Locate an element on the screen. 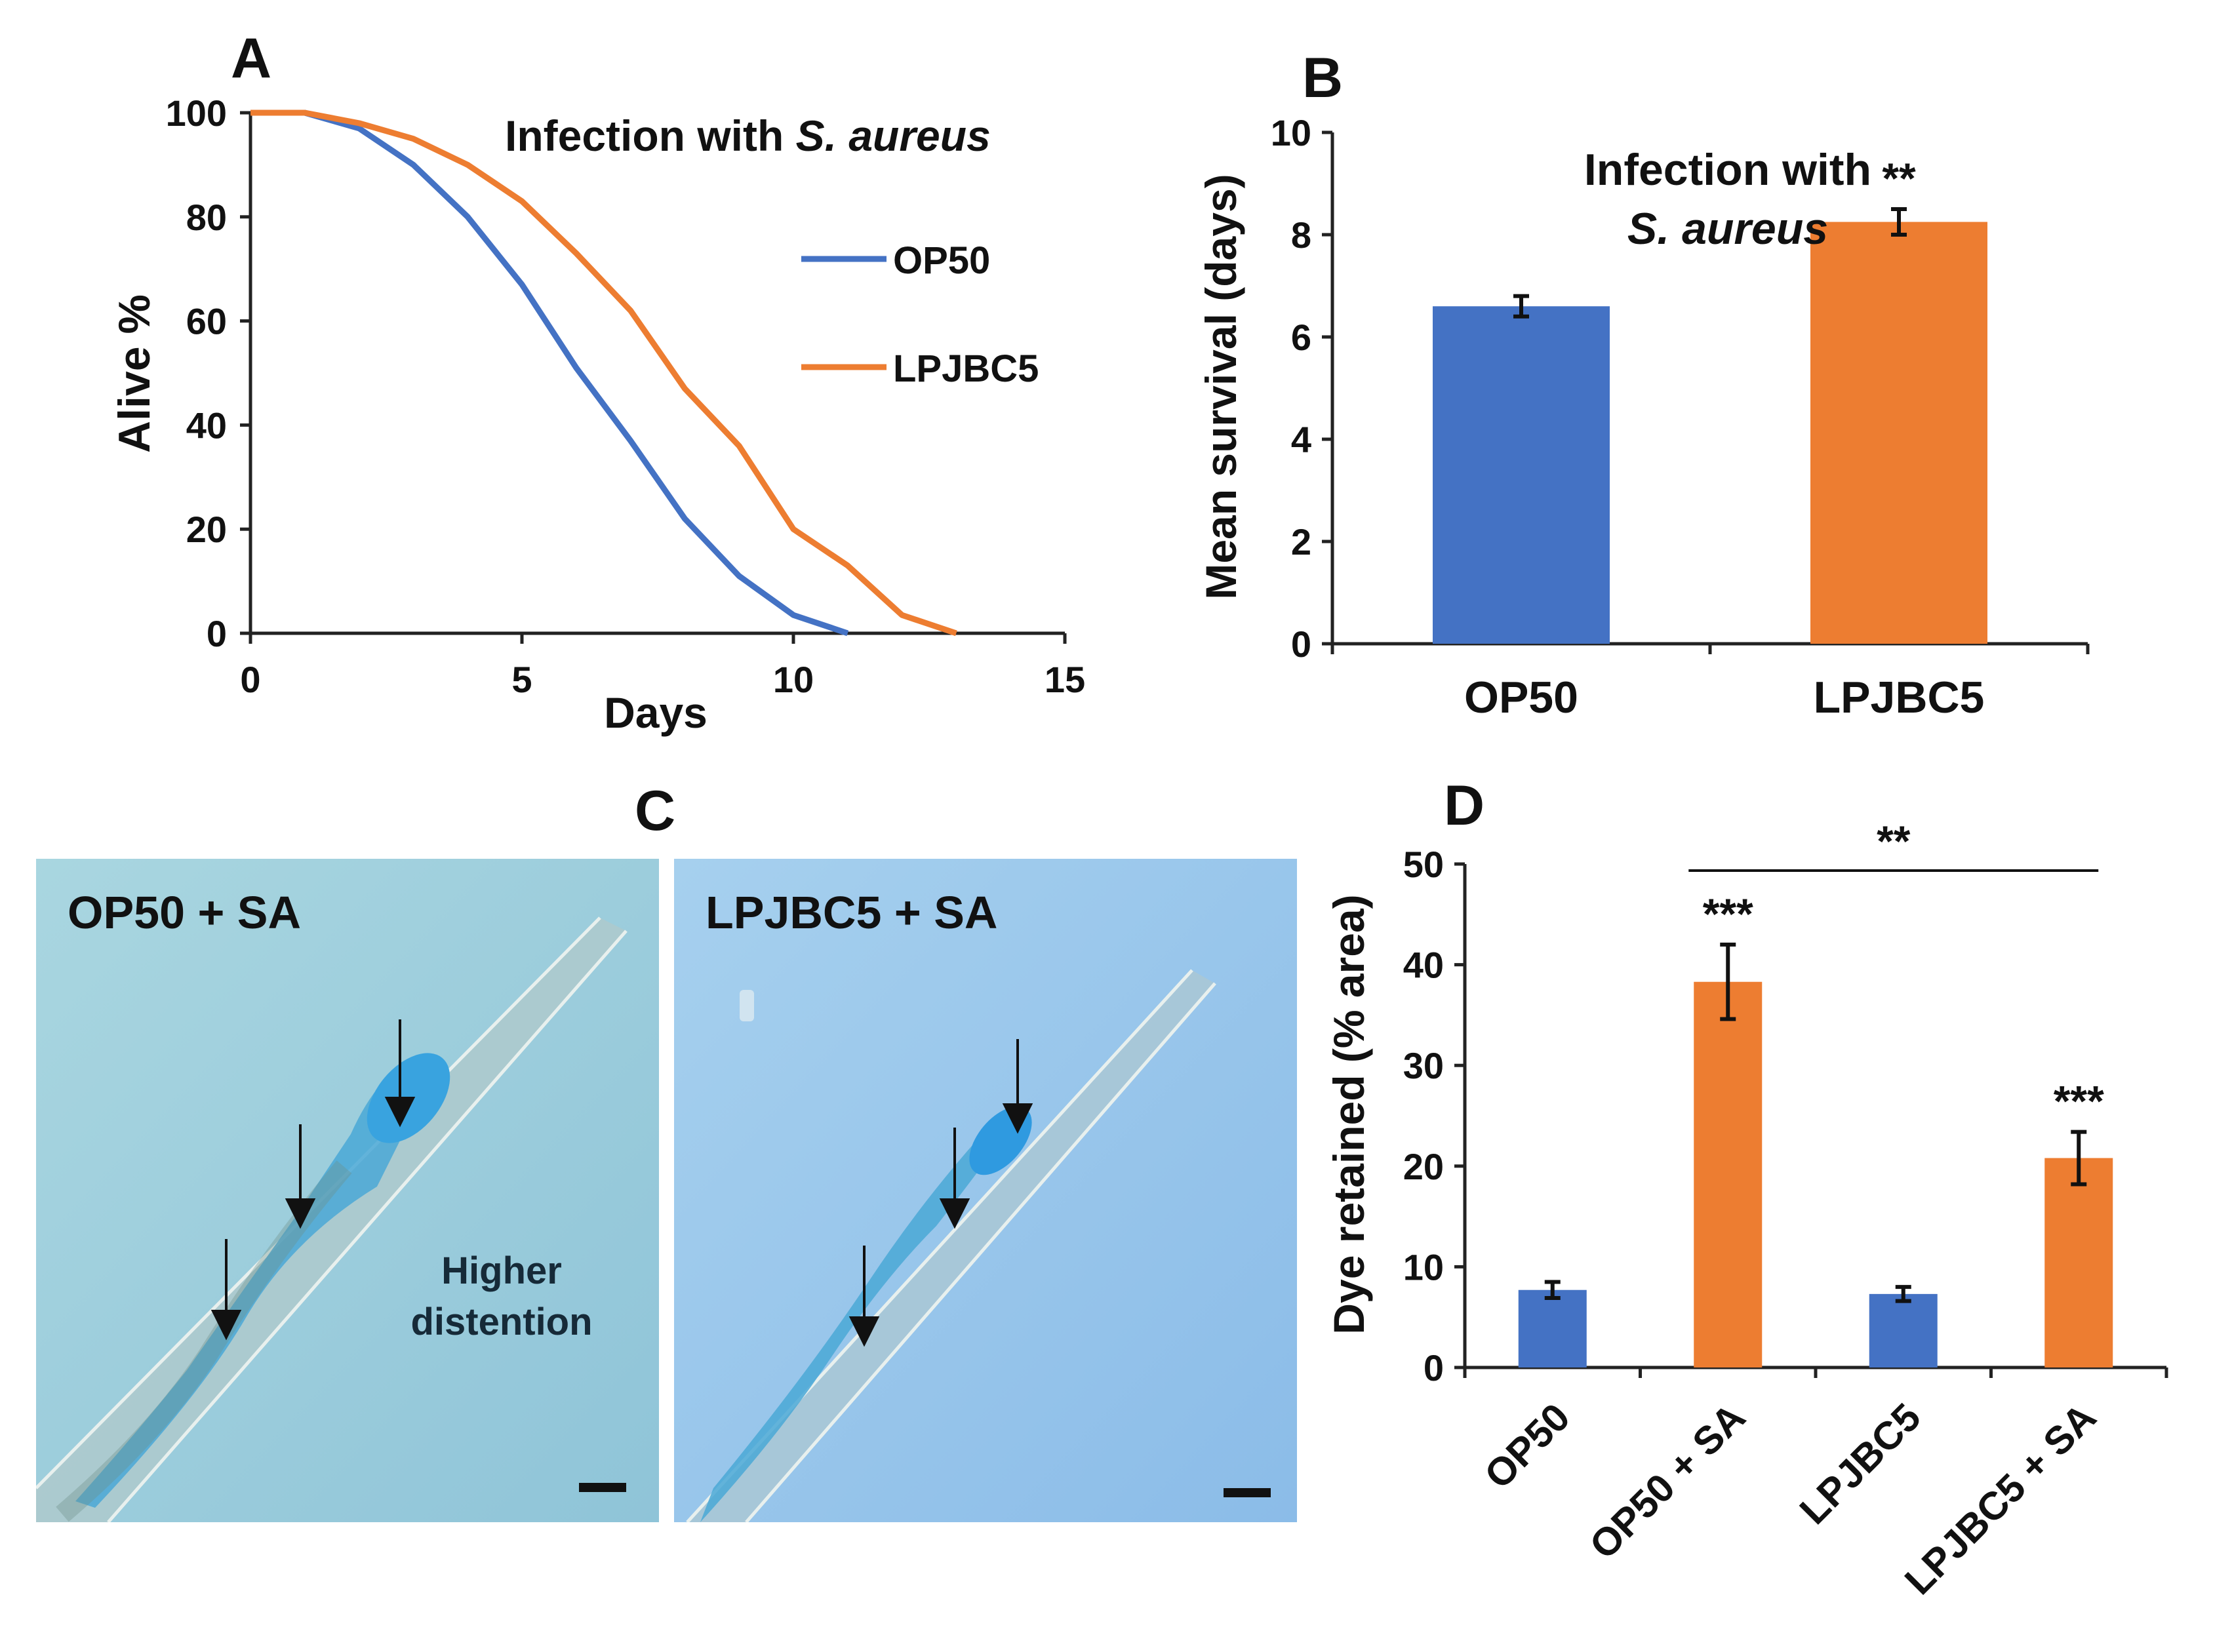  series-line-lpjbc5 is located at coordinates (603, 373).